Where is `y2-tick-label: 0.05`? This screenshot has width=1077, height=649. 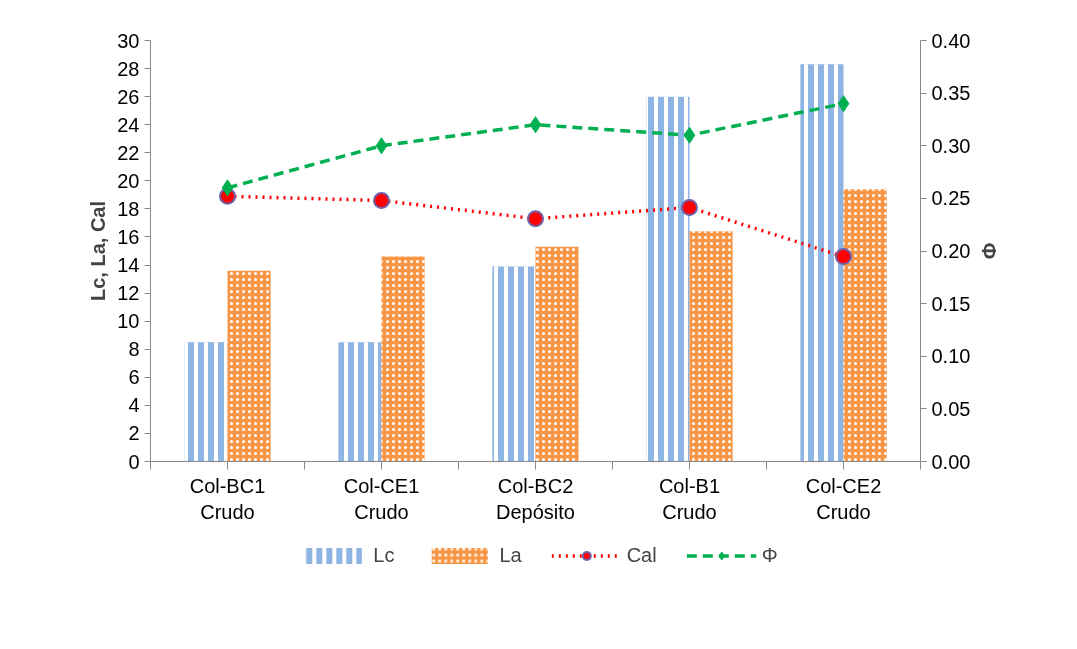
y2-tick-label: 0.05 is located at coordinates (951, 408).